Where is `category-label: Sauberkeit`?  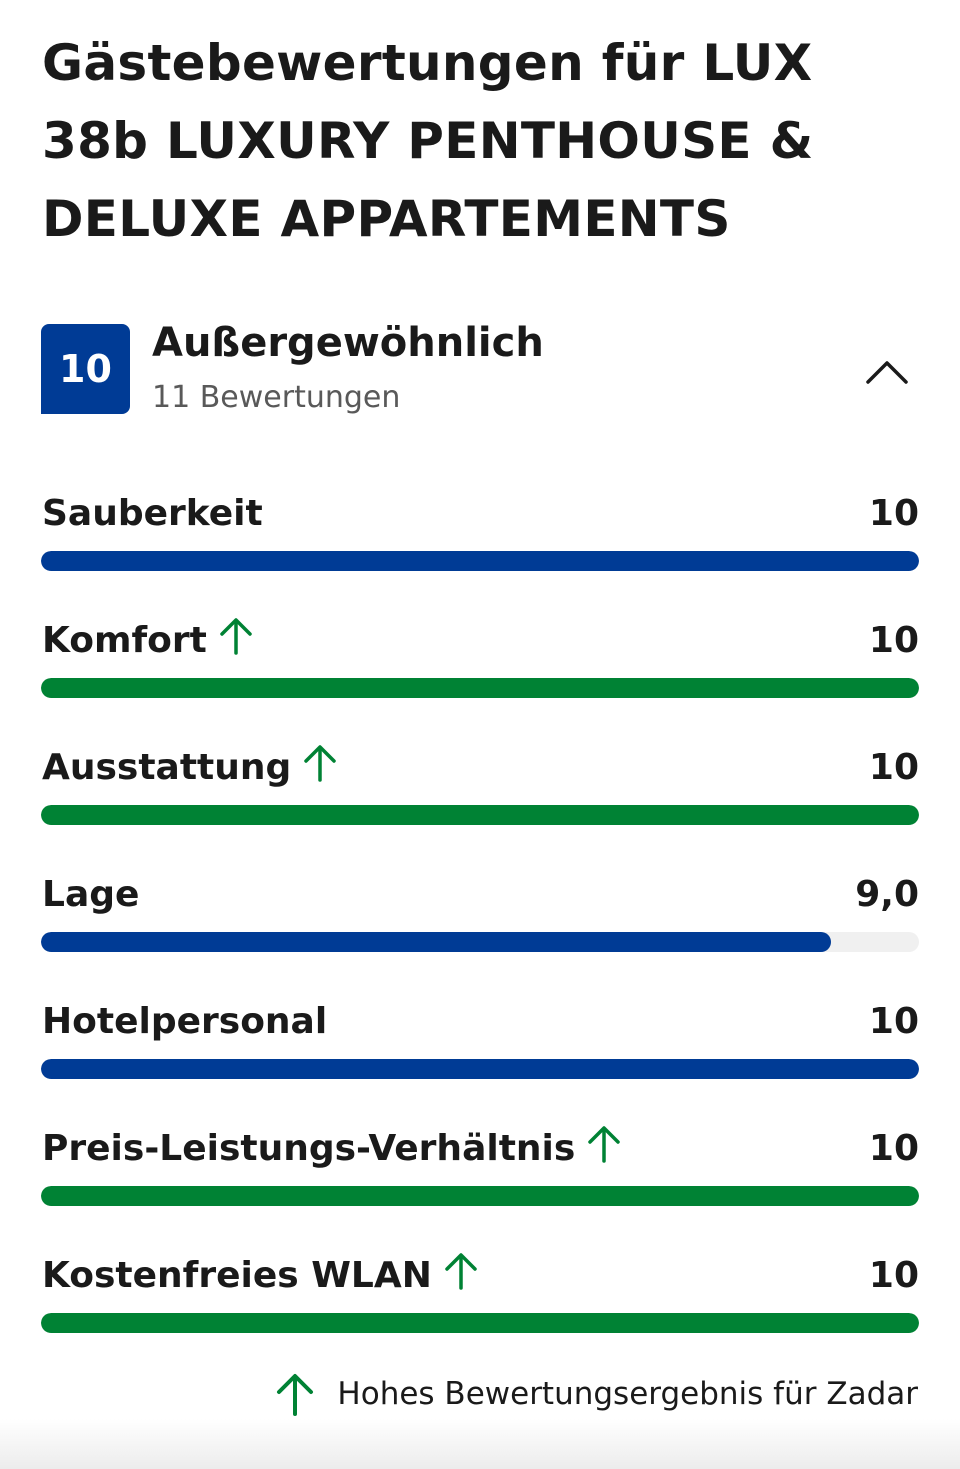 category-label: Sauberkeit is located at coordinates (152, 513).